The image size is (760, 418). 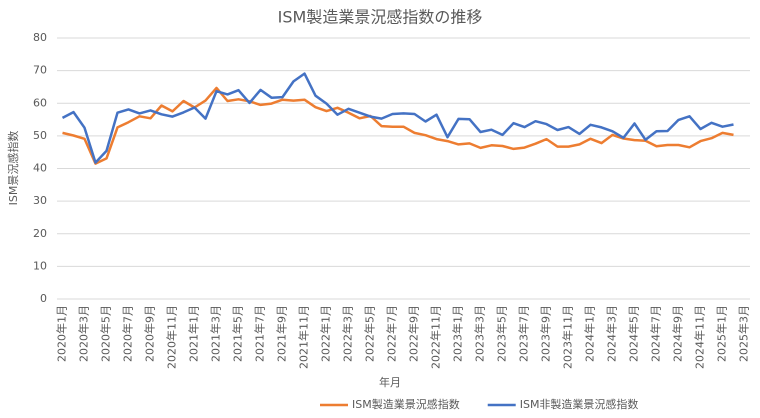 What do you see at coordinates (348, 333) in the screenshot?
I see `x-tick-label: 2022年3月` at bounding box center [348, 333].